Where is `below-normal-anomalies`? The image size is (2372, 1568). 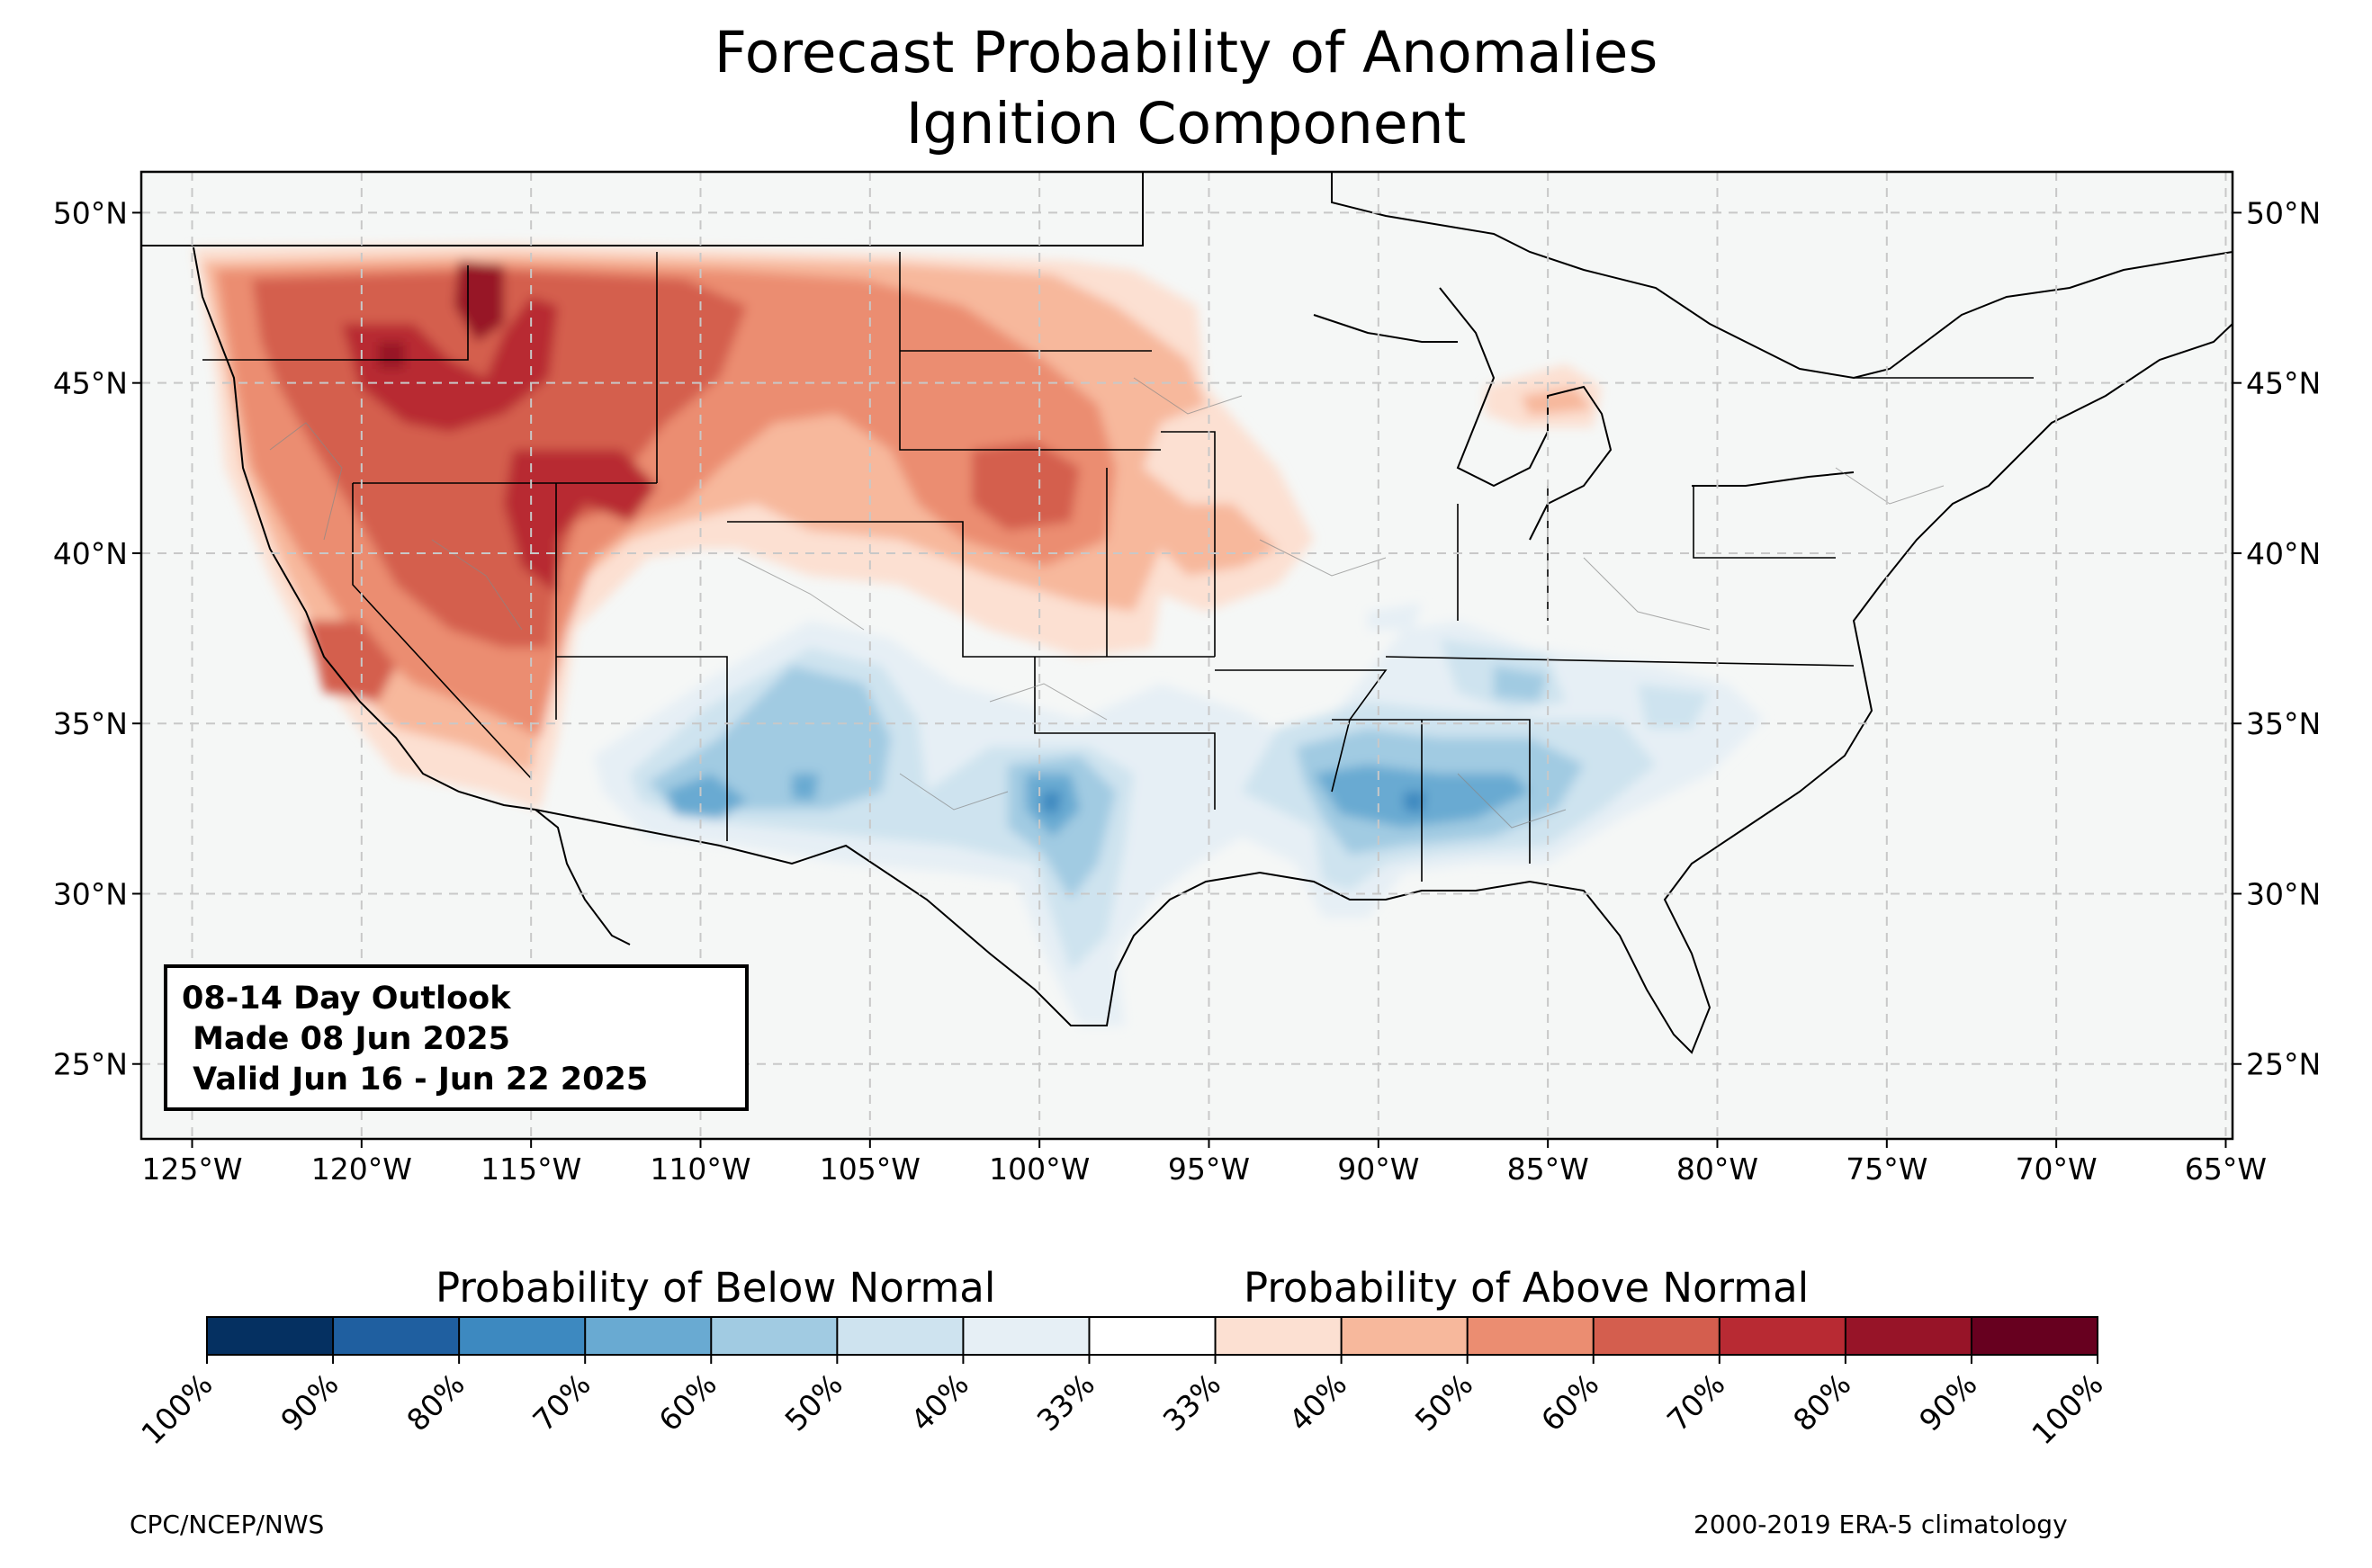
below-normal-anomalies is located at coordinates (1179, 814).